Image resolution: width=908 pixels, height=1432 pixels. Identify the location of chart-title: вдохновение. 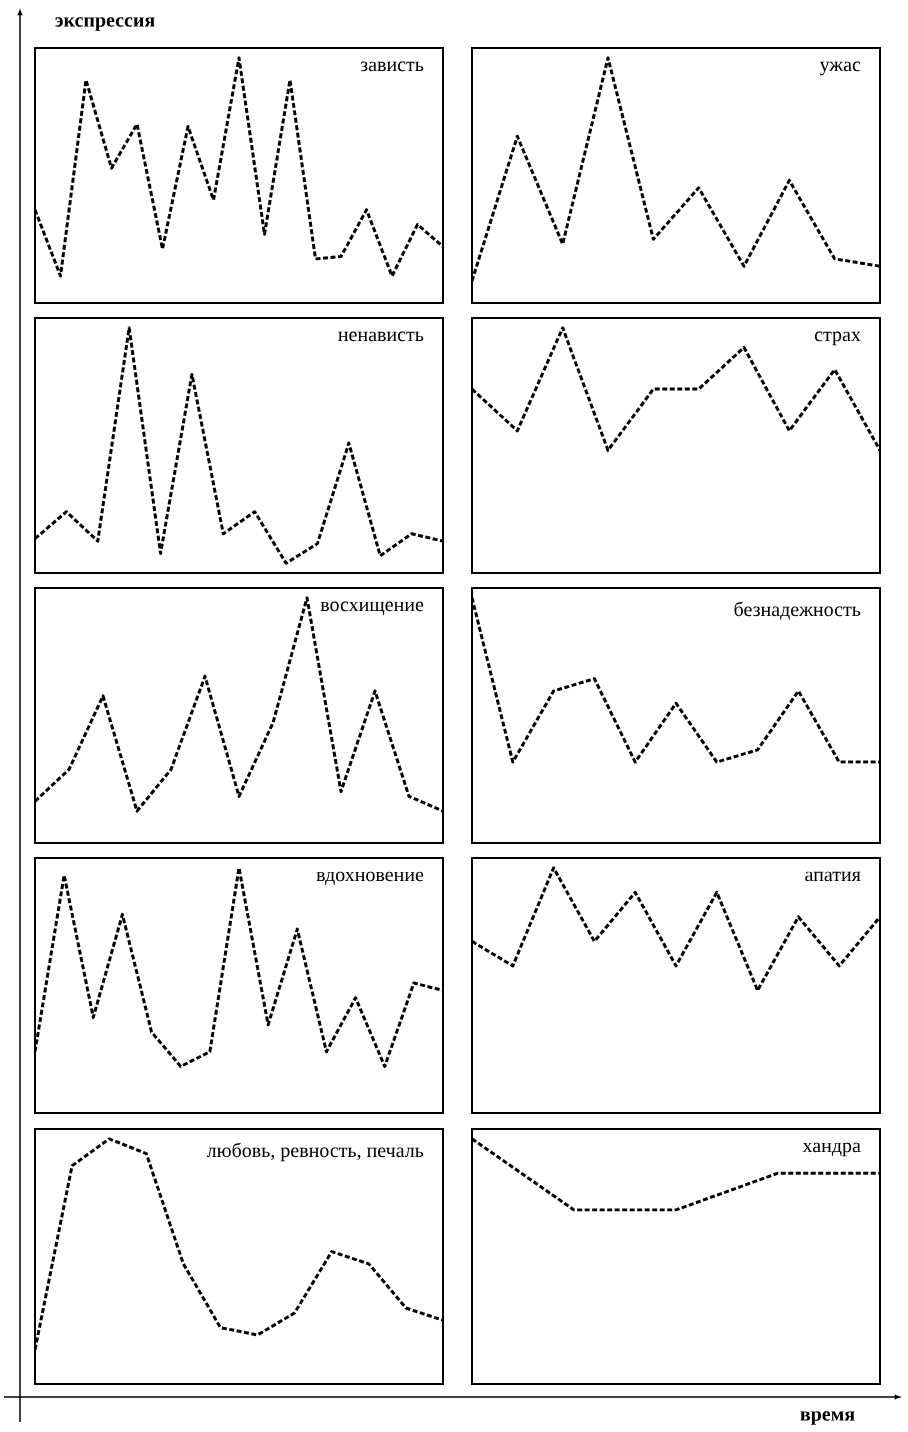
(370, 878).